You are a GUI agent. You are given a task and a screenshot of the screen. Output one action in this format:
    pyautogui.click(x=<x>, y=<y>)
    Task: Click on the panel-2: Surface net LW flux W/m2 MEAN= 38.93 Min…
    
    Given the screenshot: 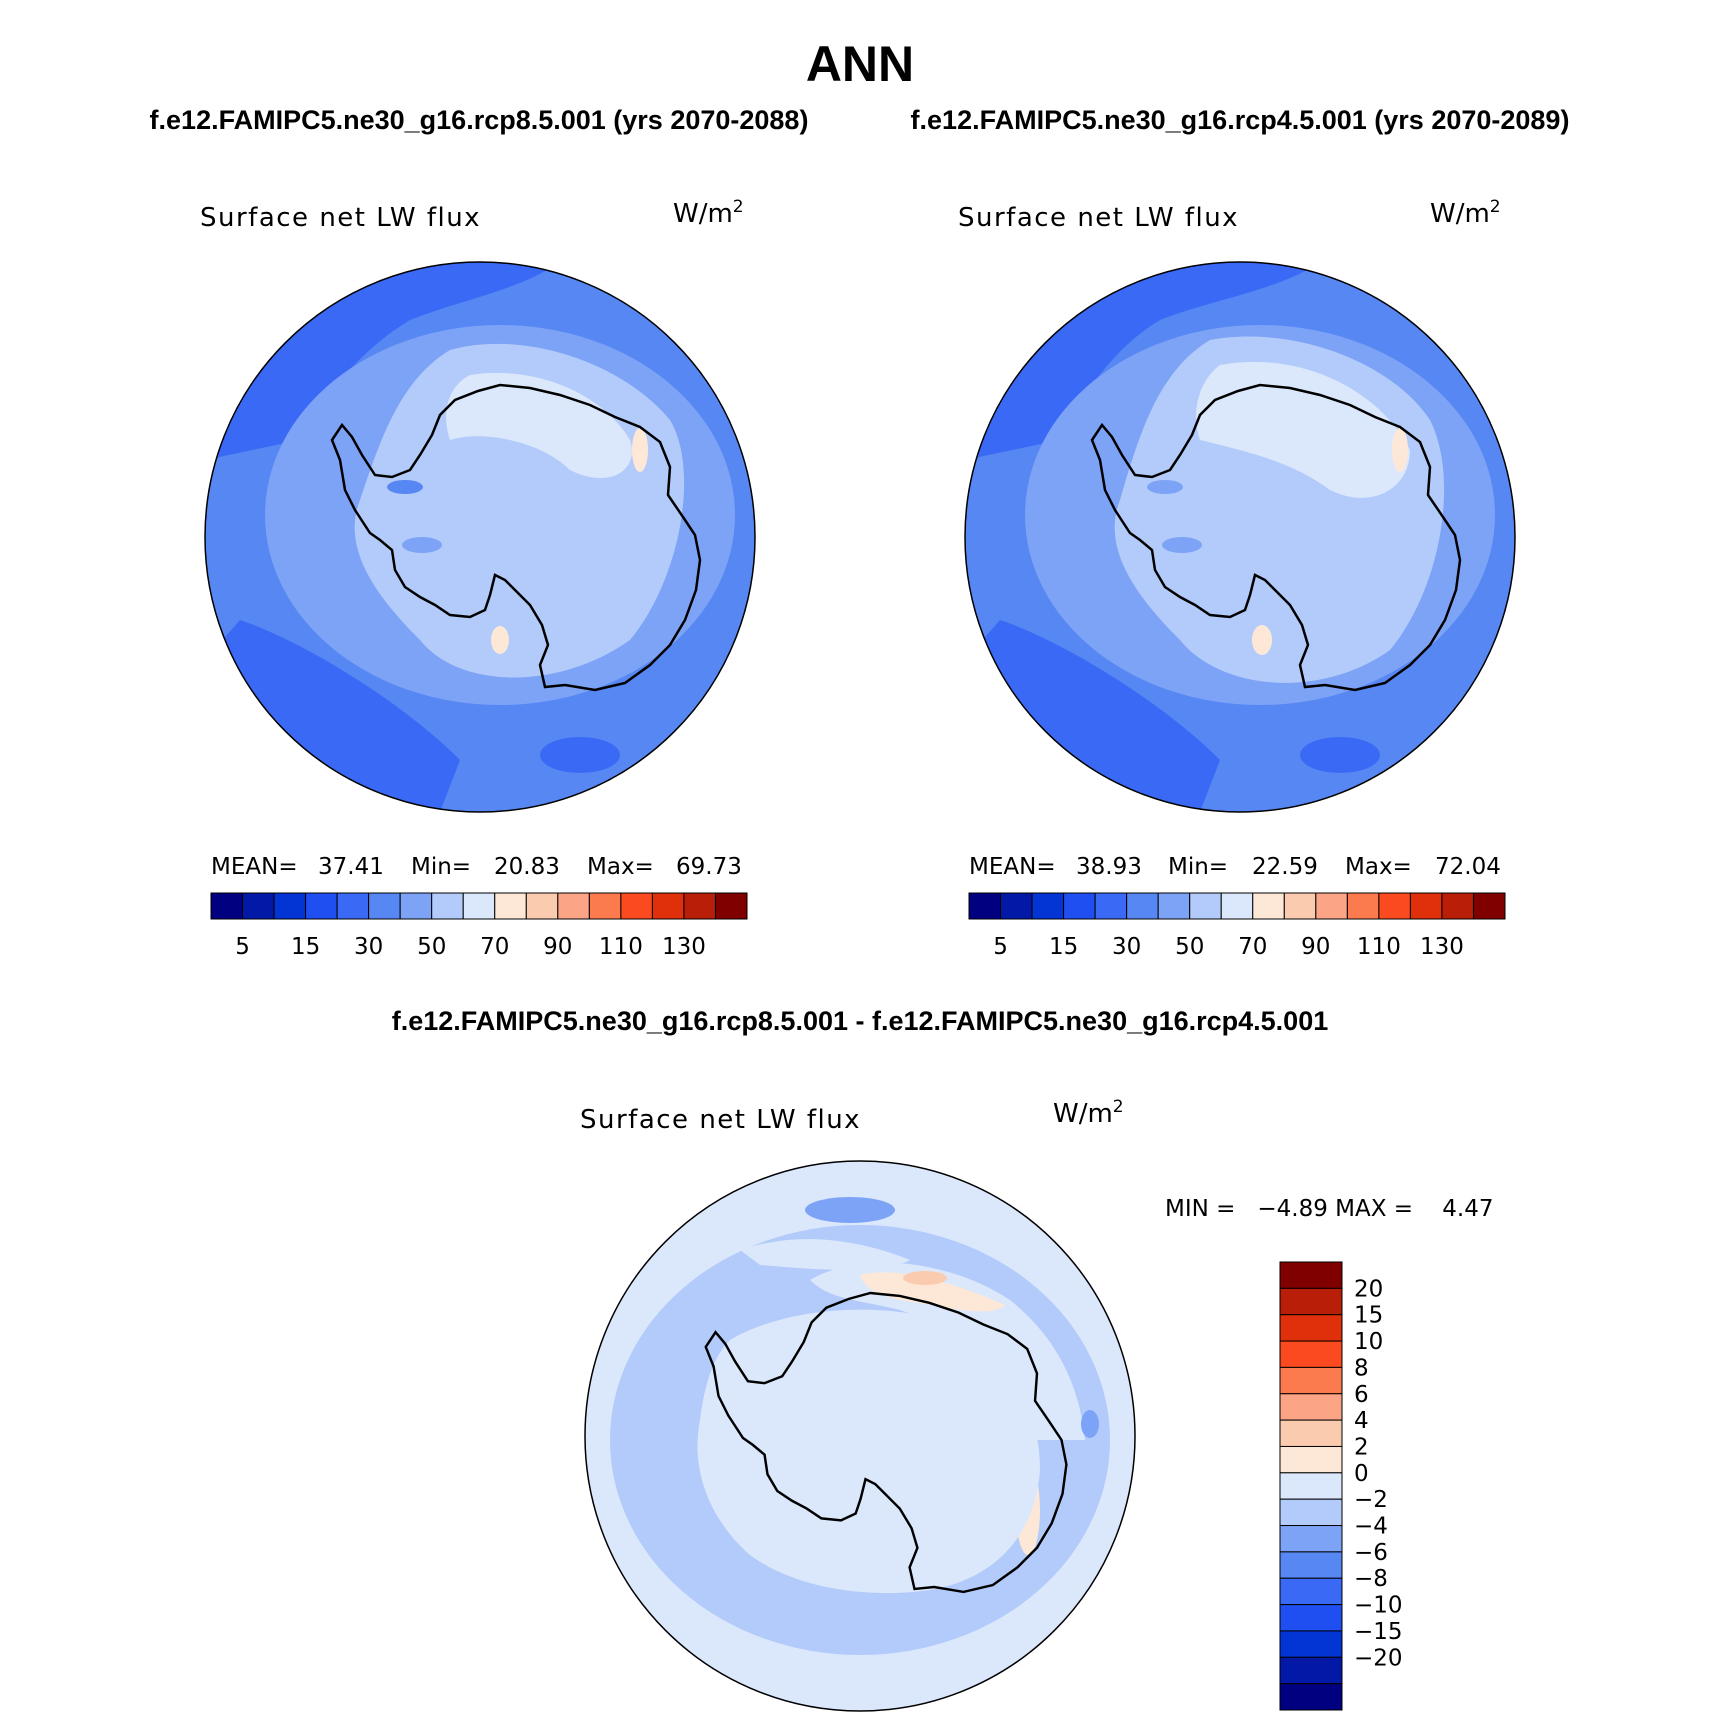 What is the action you would take?
    pyautogui.click(x=1237, y=578)
    